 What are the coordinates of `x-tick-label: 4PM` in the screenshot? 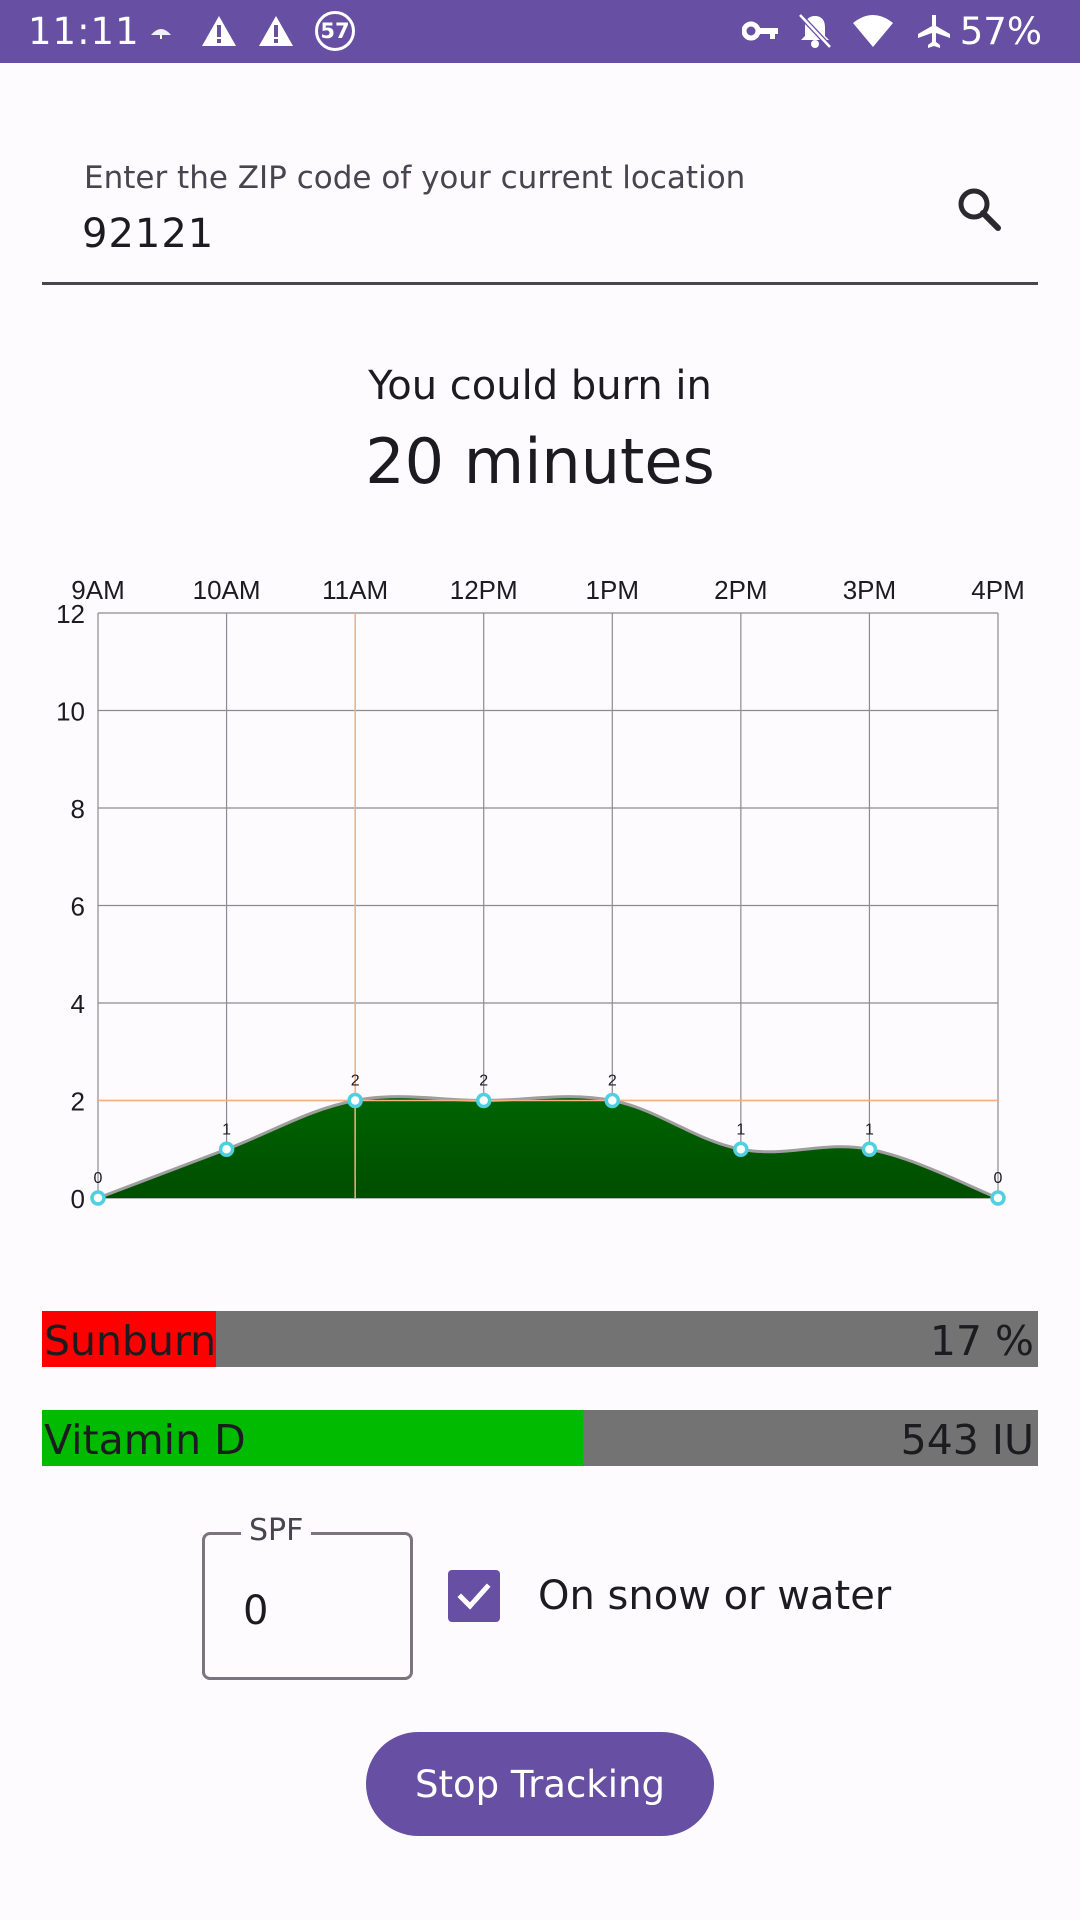 It's located at (997, 590).